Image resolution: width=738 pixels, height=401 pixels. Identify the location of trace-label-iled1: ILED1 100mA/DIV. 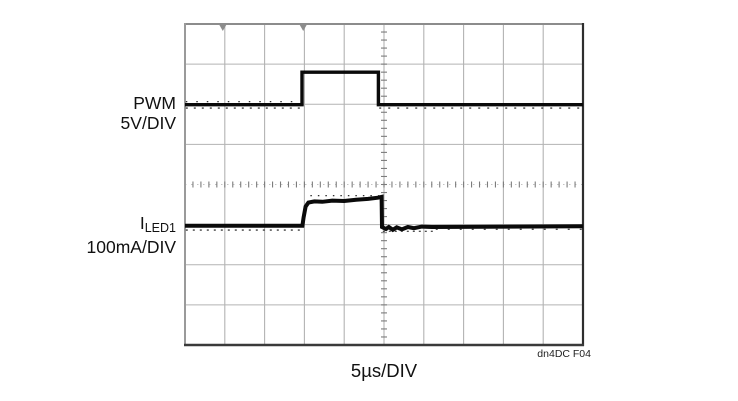
(131, 235).